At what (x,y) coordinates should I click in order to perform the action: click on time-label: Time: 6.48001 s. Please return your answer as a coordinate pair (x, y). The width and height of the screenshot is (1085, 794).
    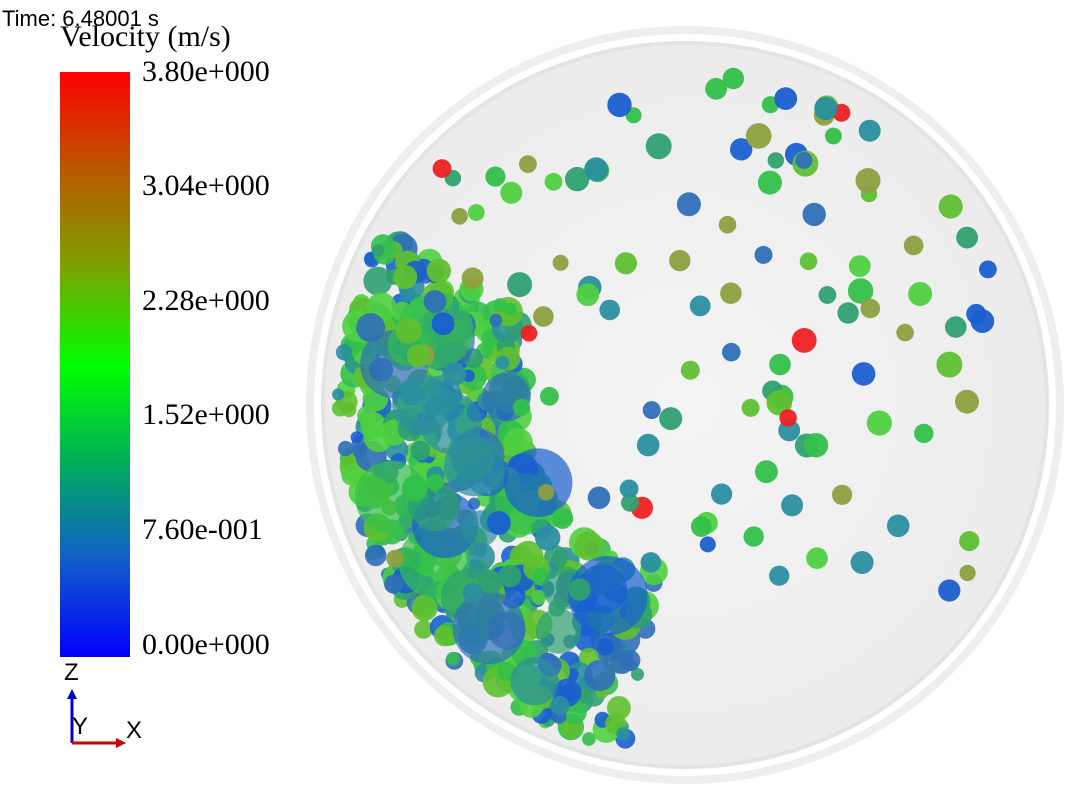
    Looking at the image, I should click on (80, 18).